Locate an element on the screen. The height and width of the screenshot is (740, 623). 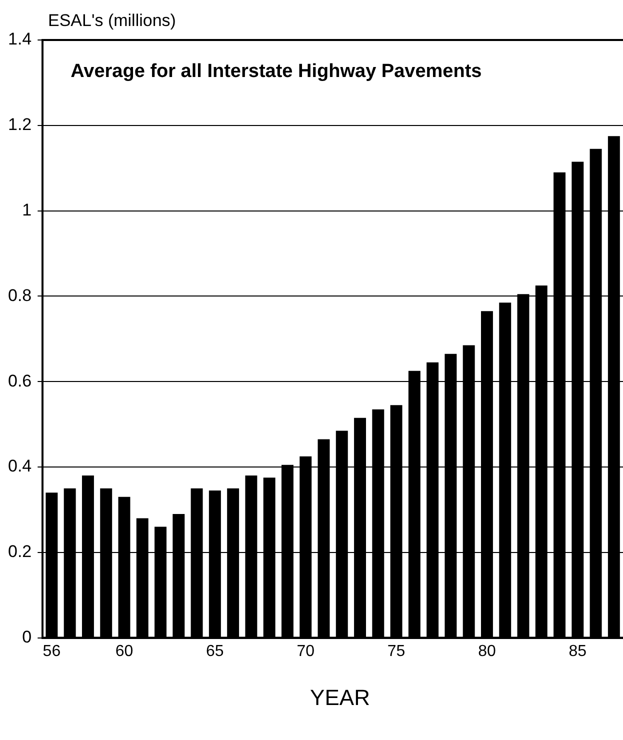
x-tick-label: 80 is located at coordinates (487, 651).